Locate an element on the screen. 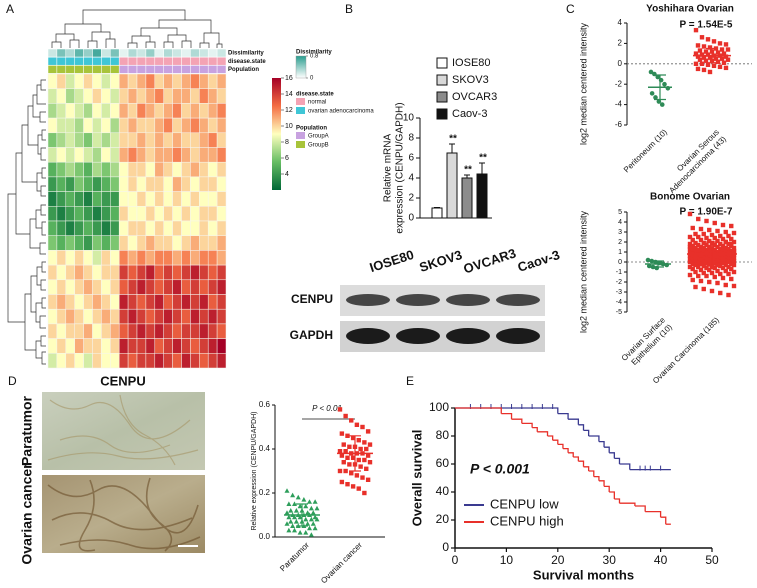 The width and height of the screenshot is (757, 588). x-tick-label: Peritoneum (10) is located at coordinates (645, 150).